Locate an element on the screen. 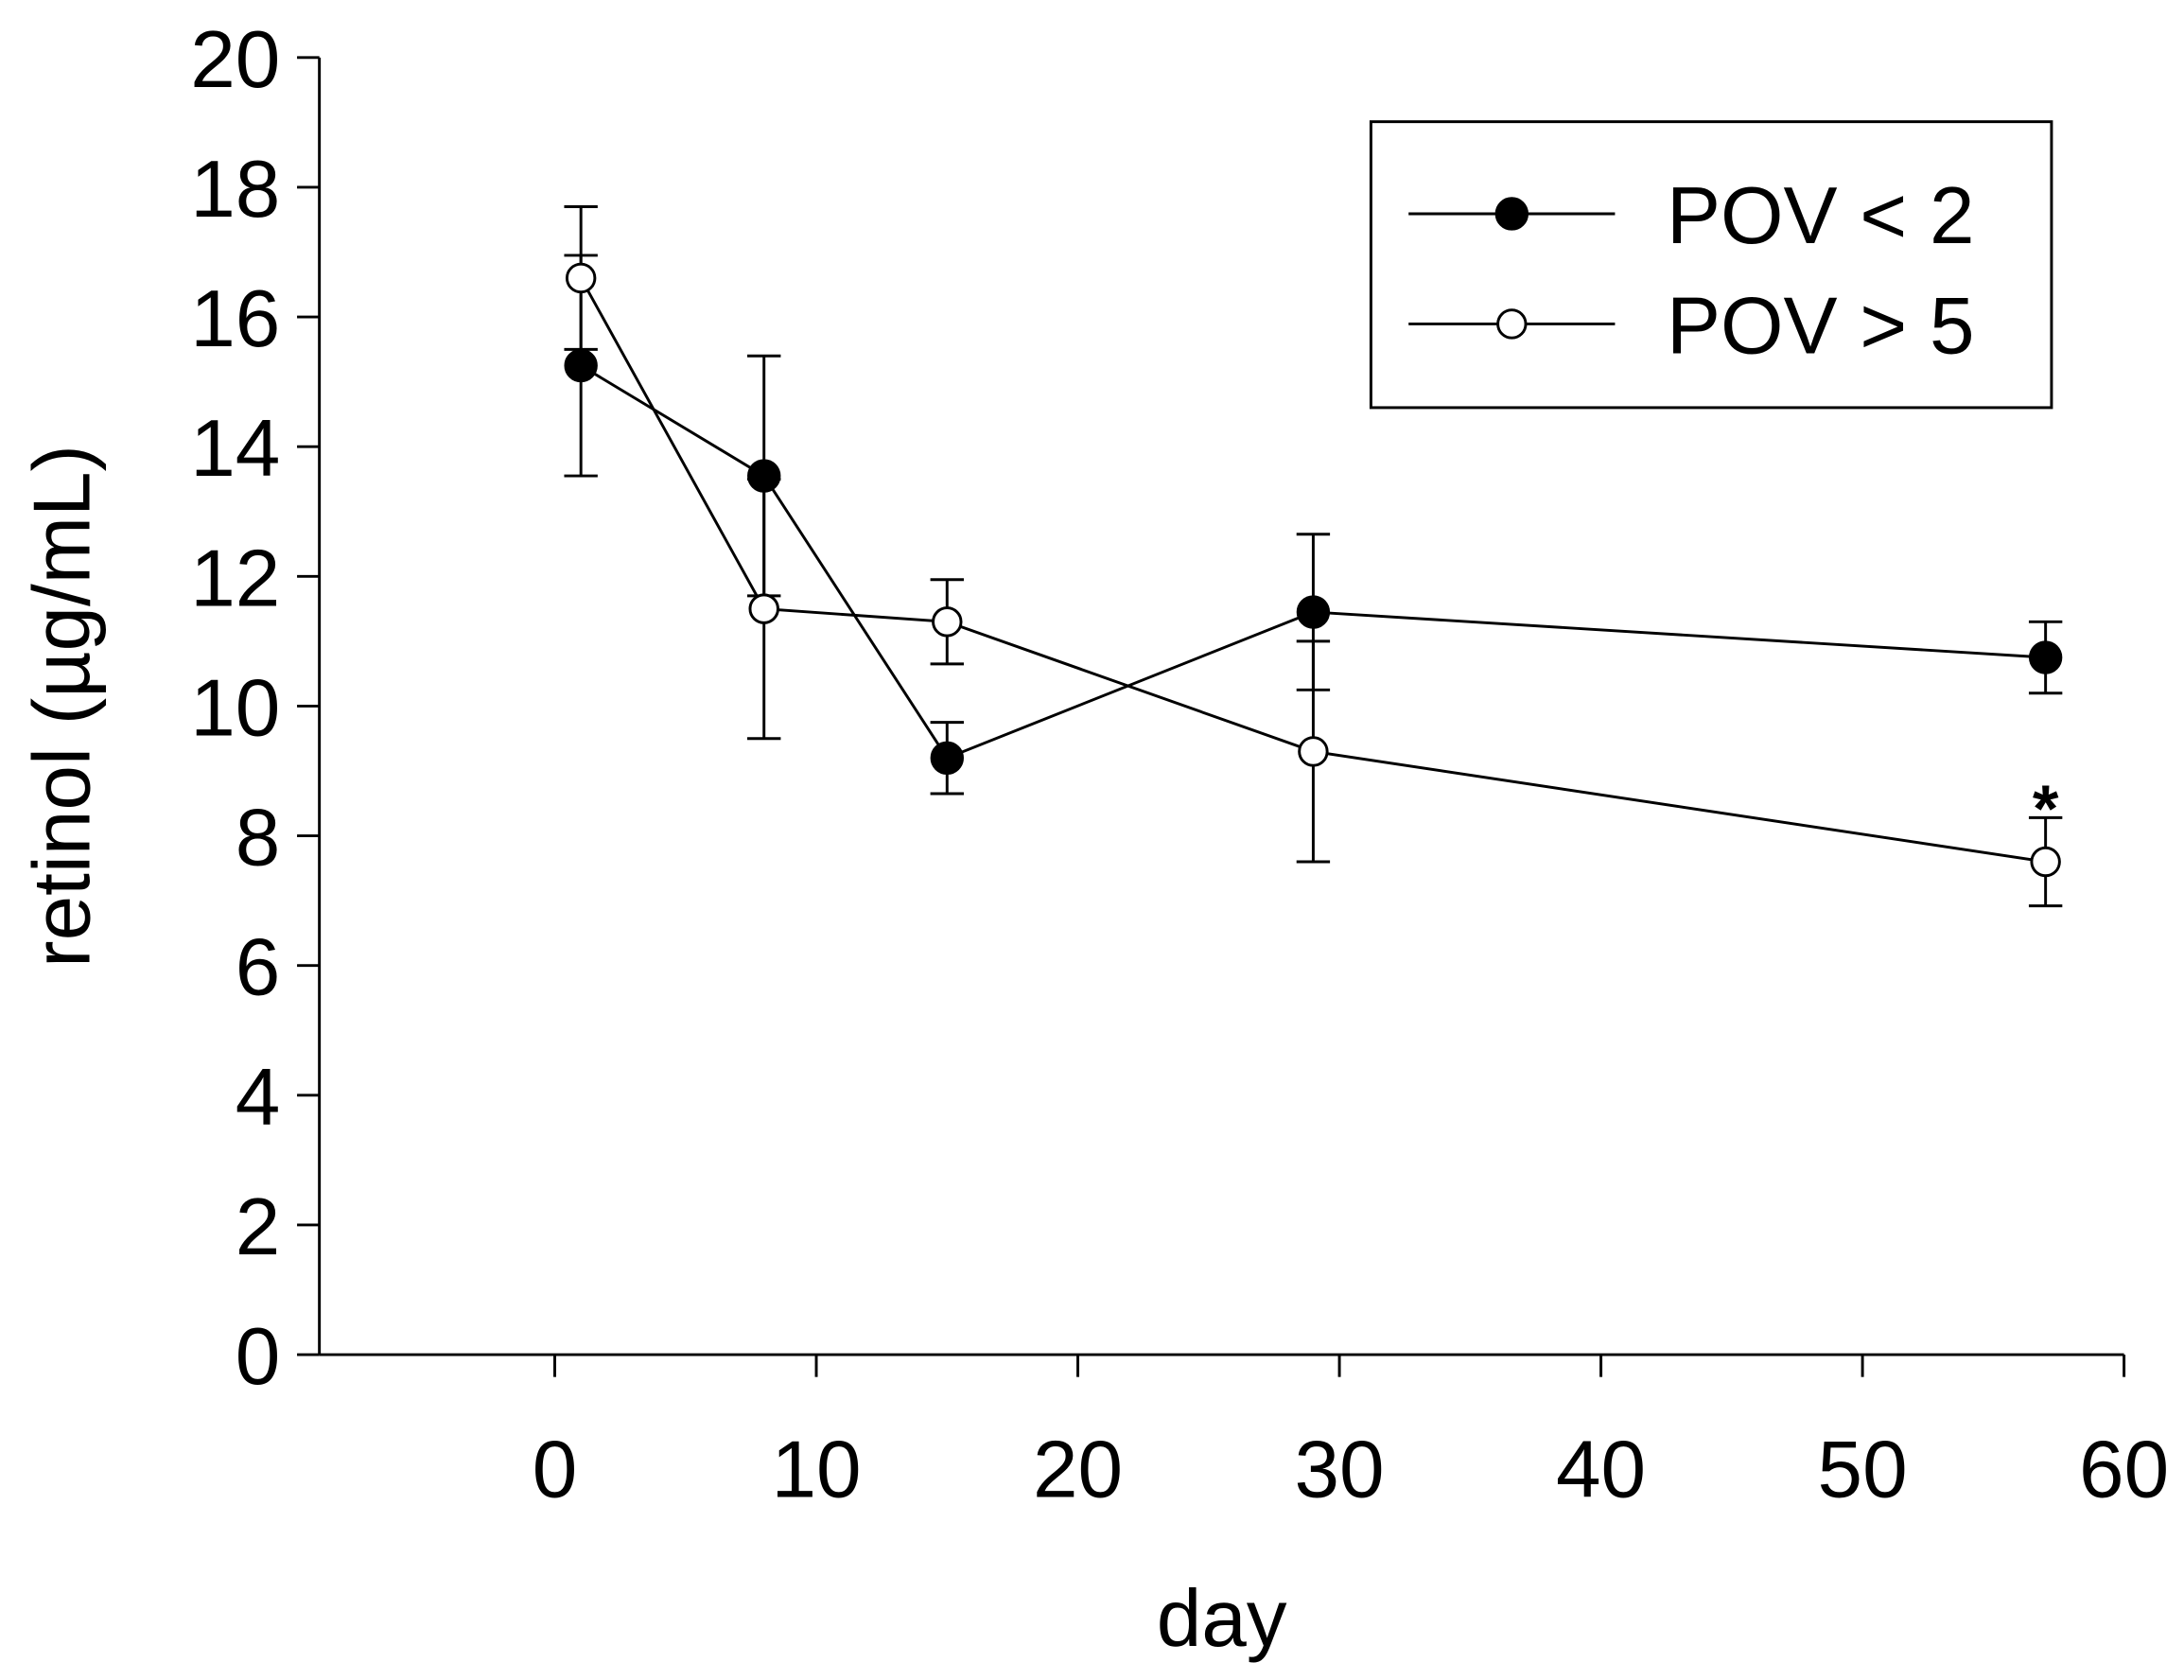 This screenshot has width=2184, height=1680. y-tick-label: 0 is located at coordinates (259, 1357).